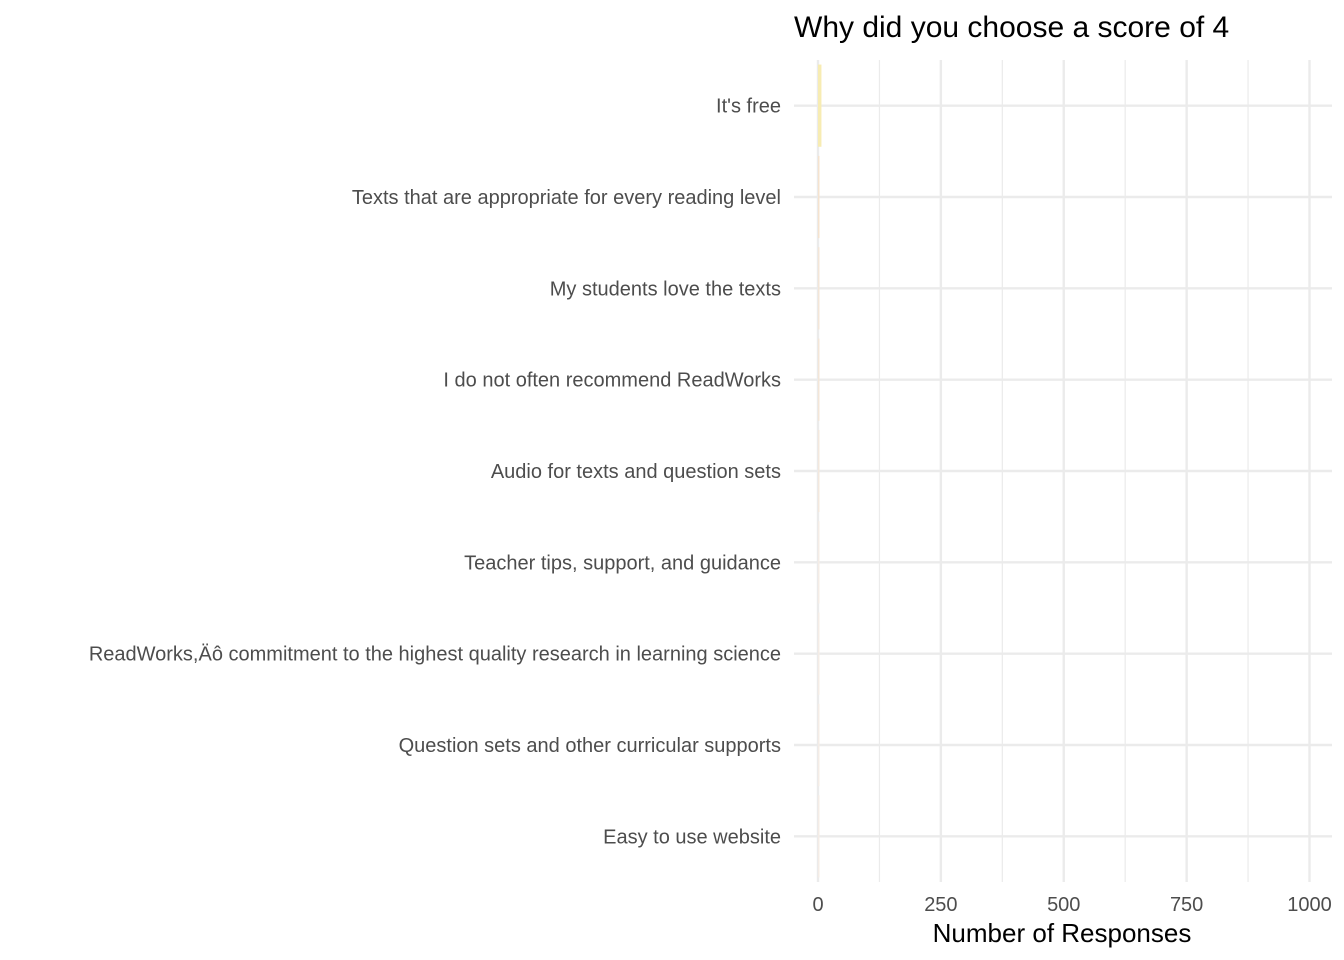  What do you see at coordinates (817, 905) in the screenshot?
I see `x-tick-label: 0` at bounding box center [817, 905].